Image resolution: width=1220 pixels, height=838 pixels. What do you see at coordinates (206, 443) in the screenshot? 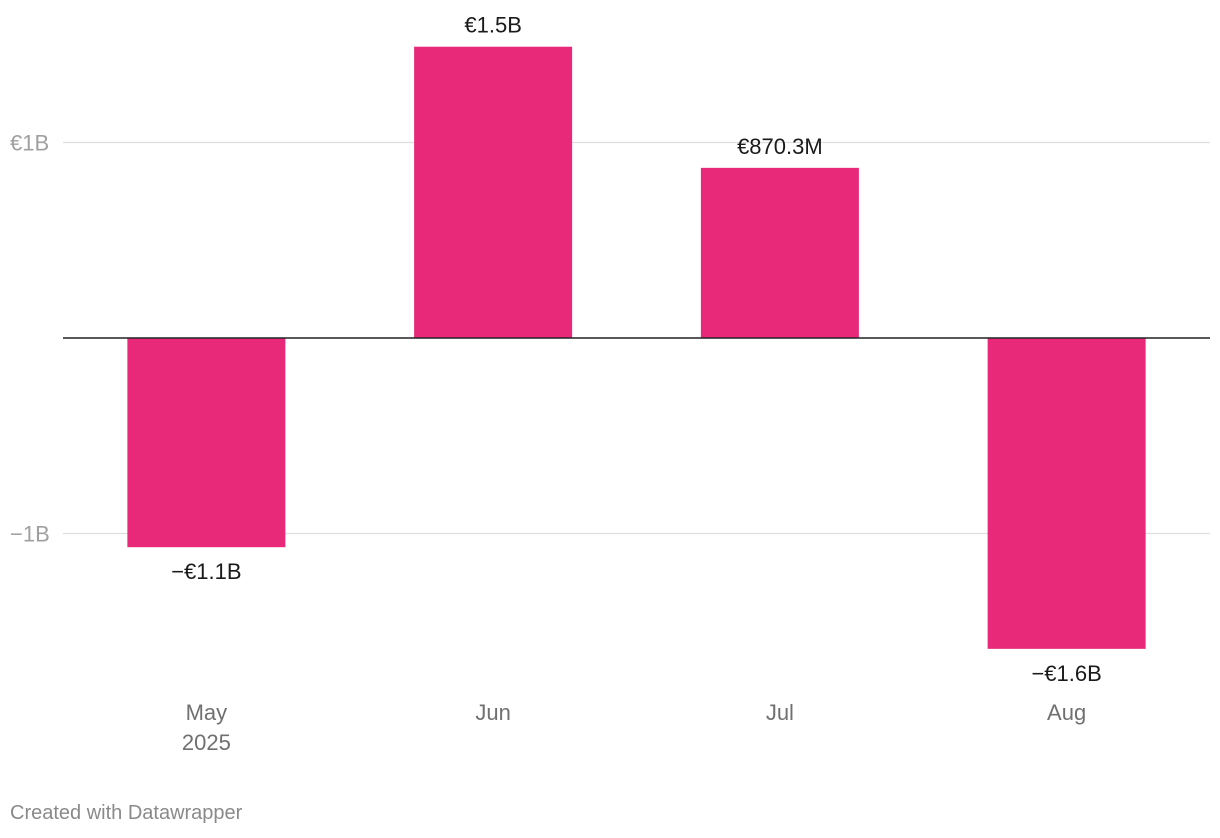
I see `bar-may` at bounding box center [206, 443].